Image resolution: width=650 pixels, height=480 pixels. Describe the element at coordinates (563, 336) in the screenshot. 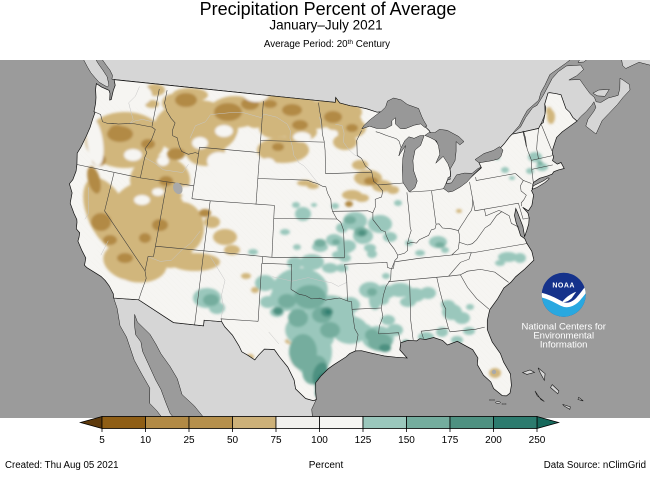

I see `svg-text: Environmental` at that location.